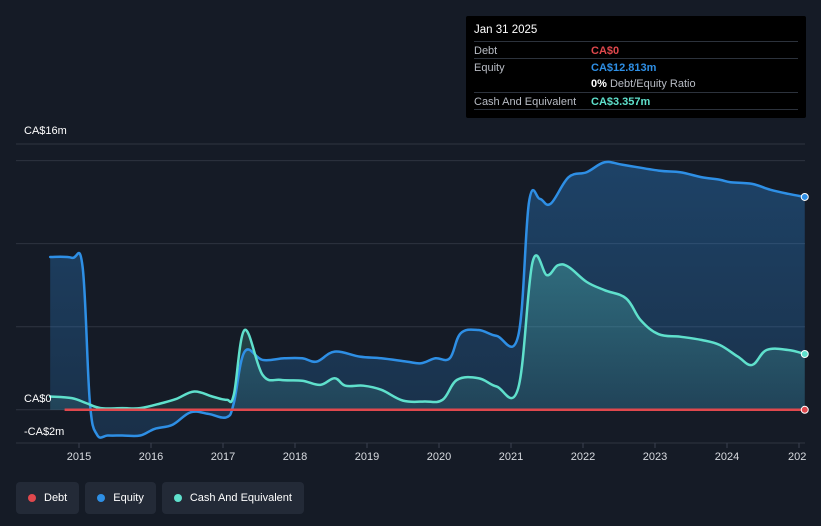 The height and width of the screenshot is (526, 821). Describe the element at coordinates (45, 131) in the screenshot. I see `y-tick-label-top: CA$16m` at that location.